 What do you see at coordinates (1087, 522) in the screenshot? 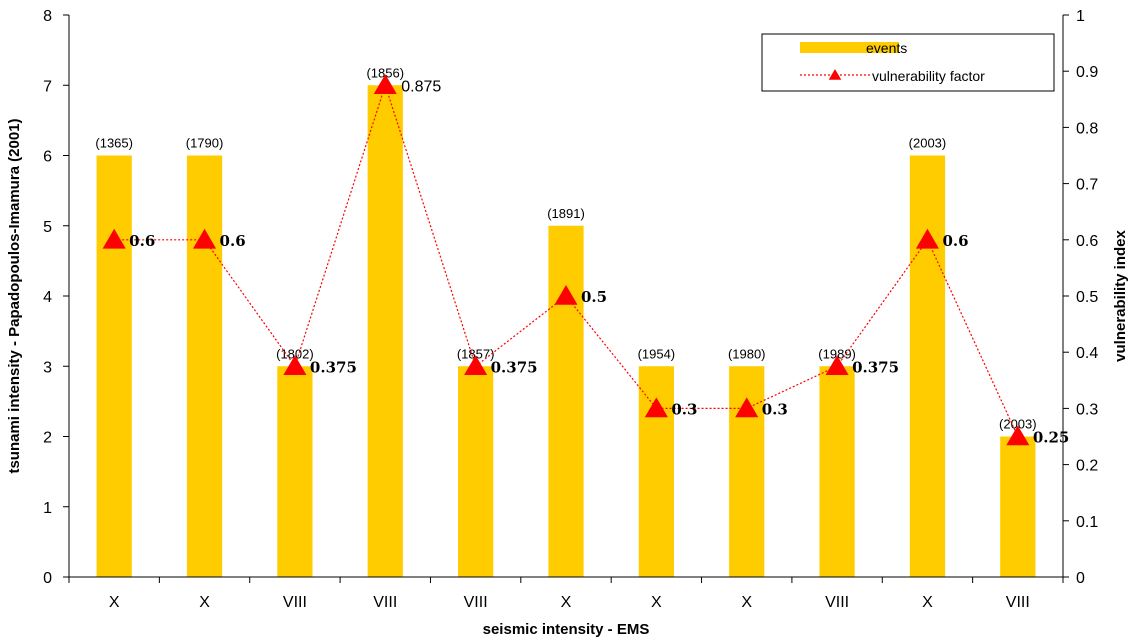
I see `y2-tick-label: 0.1` at bounding box center [1087, 522].